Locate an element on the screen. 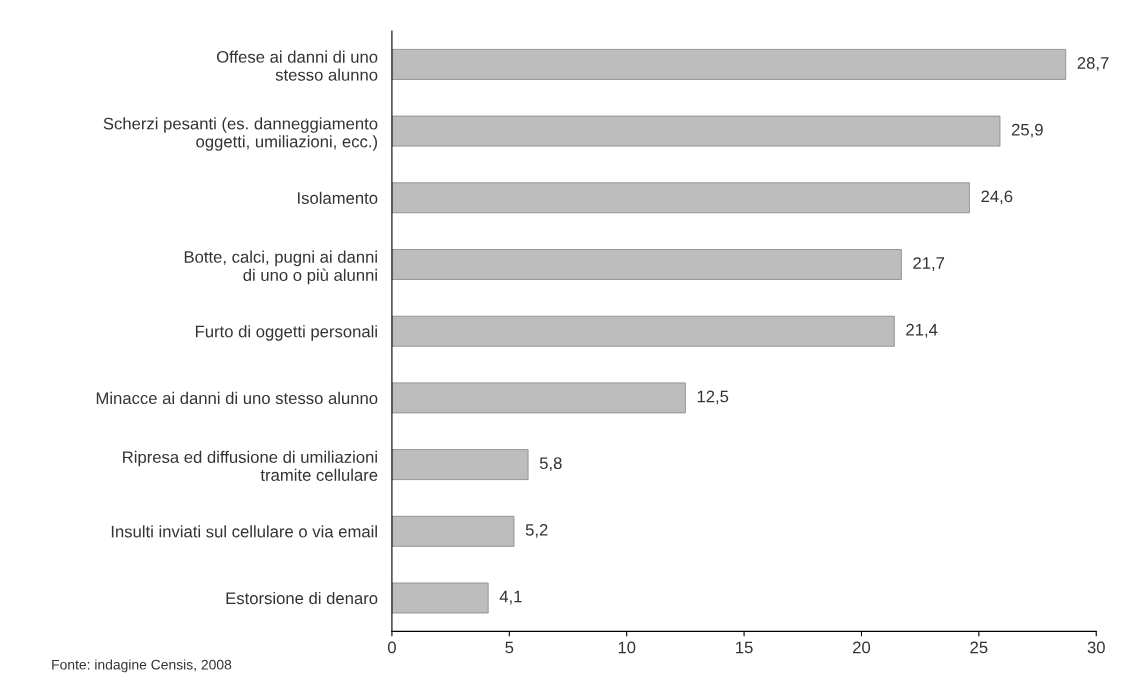 The image size is (1136, 690). y-tick-label: Estorsione di denaro is located at coordinates (302, 598).